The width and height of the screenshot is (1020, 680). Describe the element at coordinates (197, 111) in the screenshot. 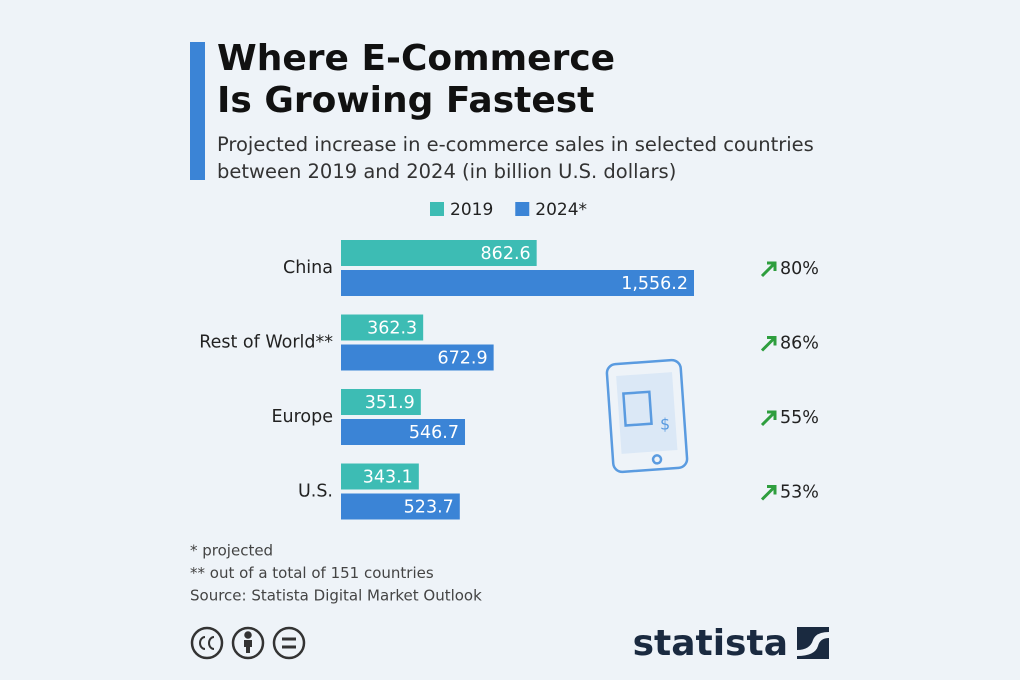

I see `title-accent` at that location.